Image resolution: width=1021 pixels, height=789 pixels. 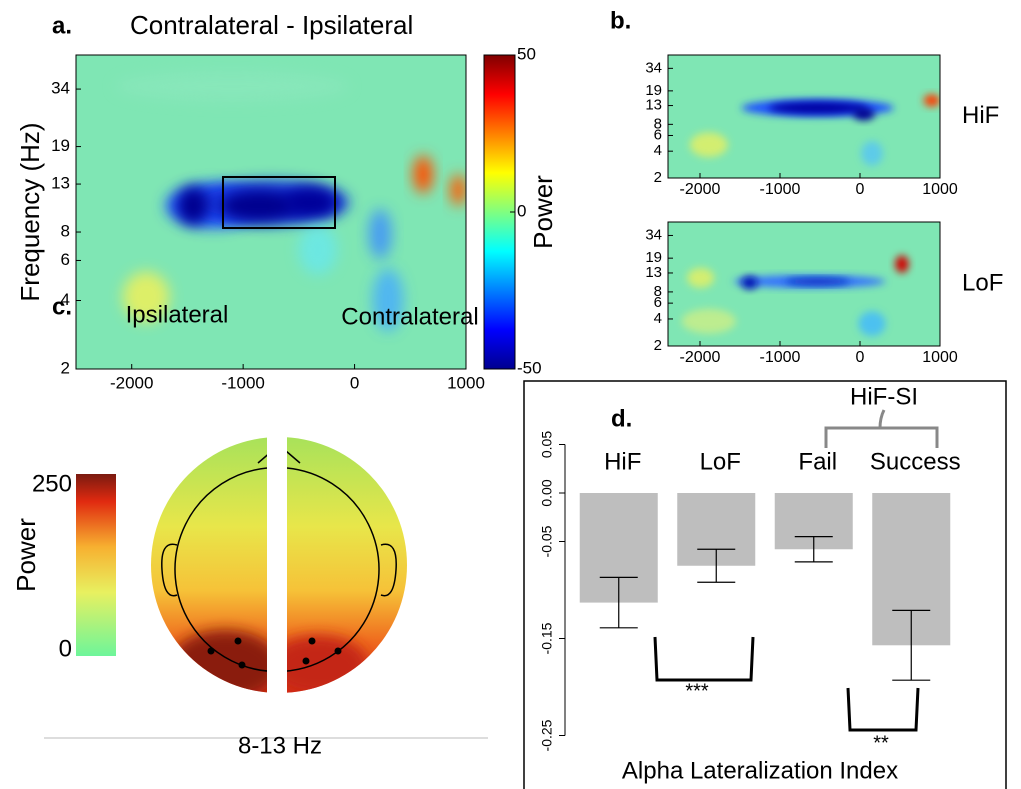 I want to click on x-tick-label: LoF, so click(x=720, y=461).